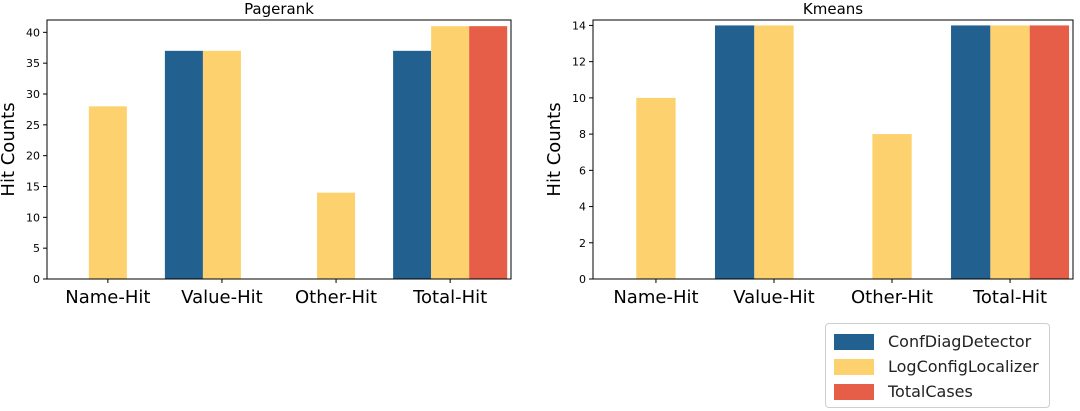  I want to click on y-tick-label: 2, so click(582, 243).